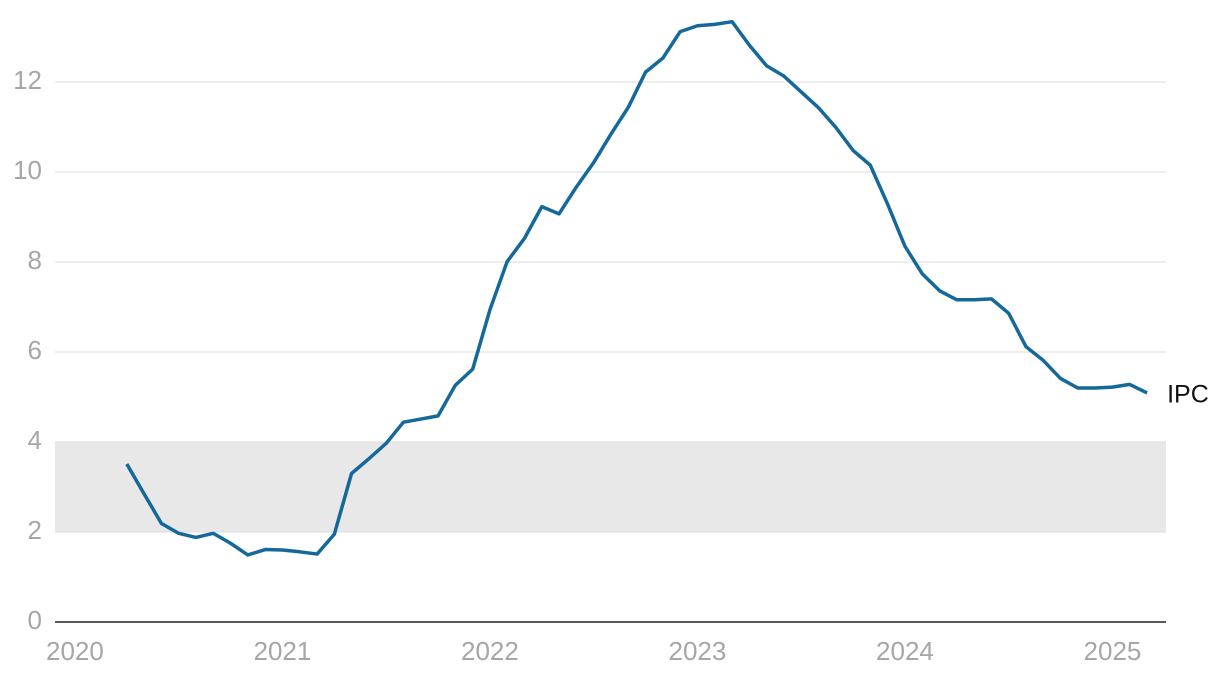  Describe the element at coordinates (35, 440) in the screenshot. I see `y-tick-label: 4` at that location.